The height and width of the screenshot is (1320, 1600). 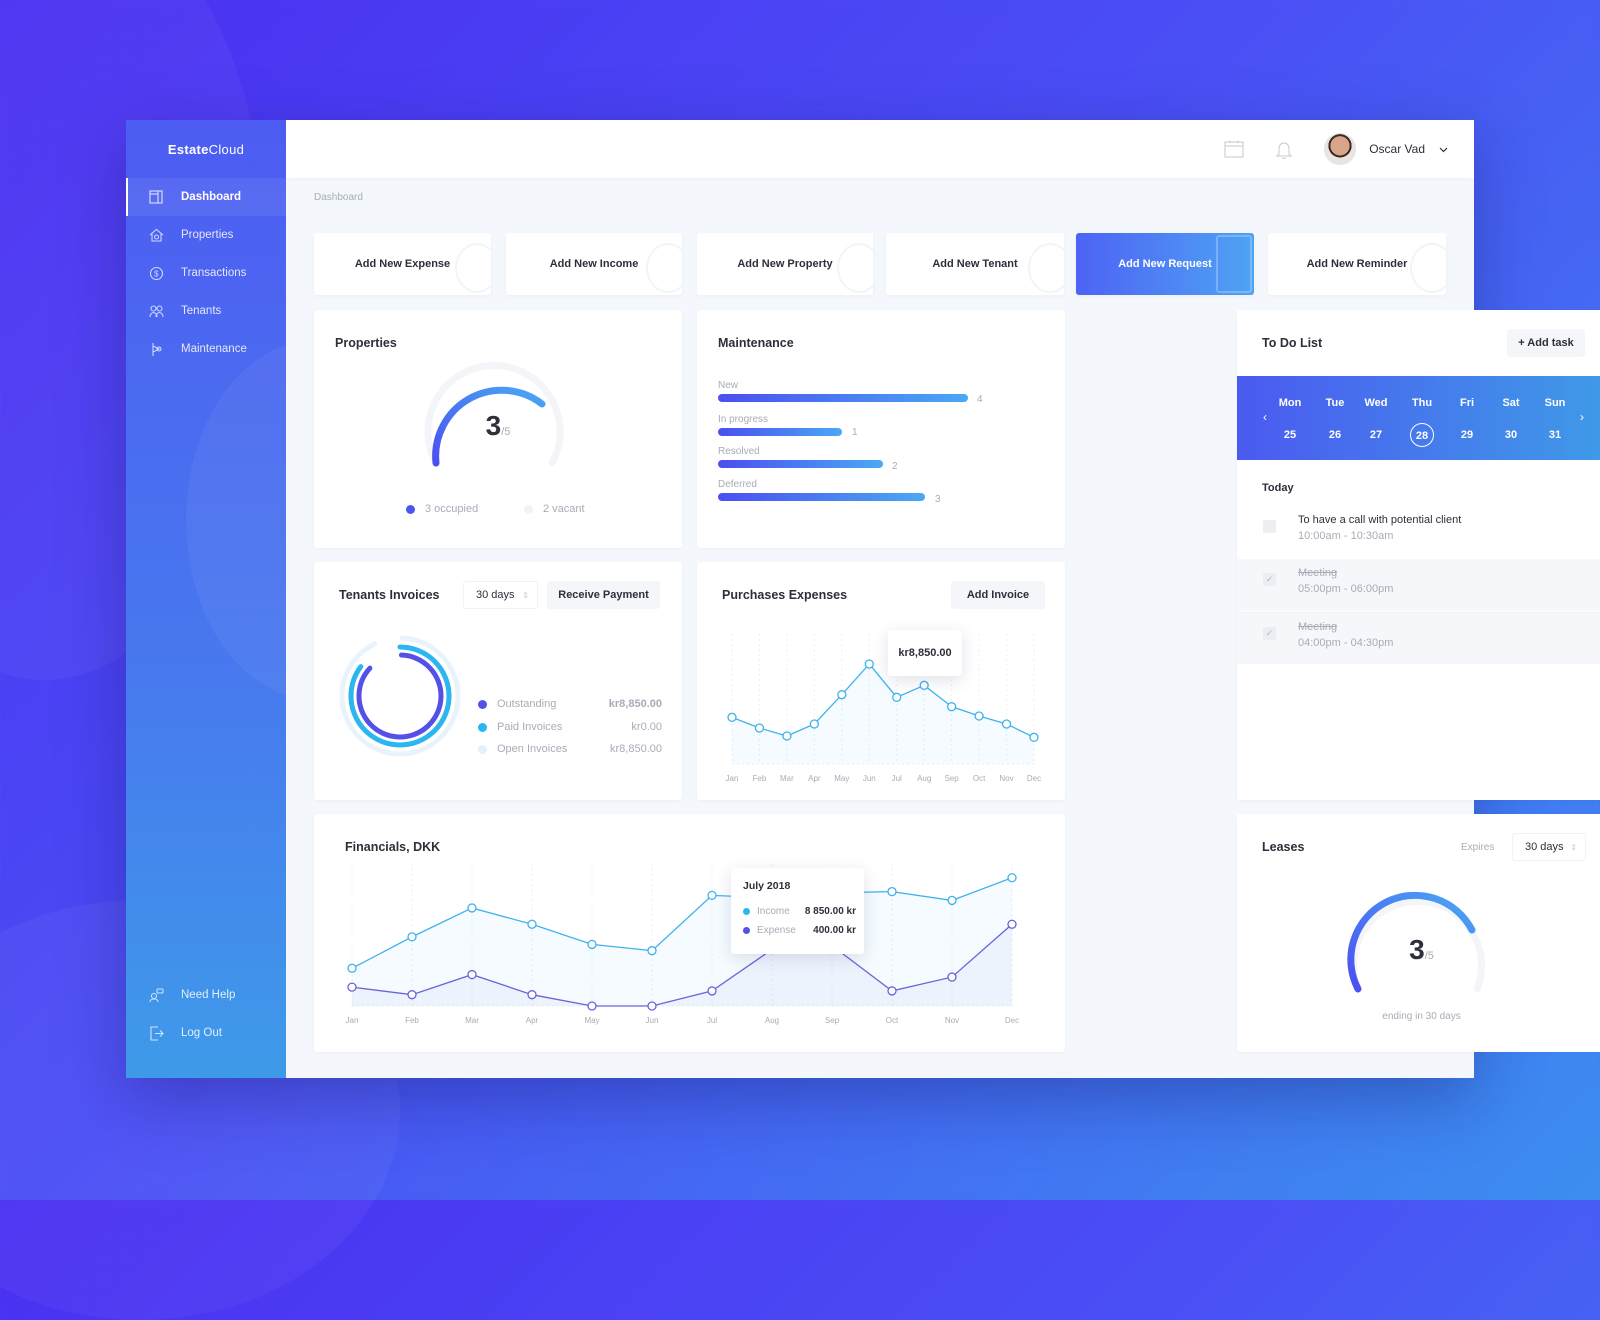 I want to click on add-new-property-button: Add New Property, so click(x=785, y=264).